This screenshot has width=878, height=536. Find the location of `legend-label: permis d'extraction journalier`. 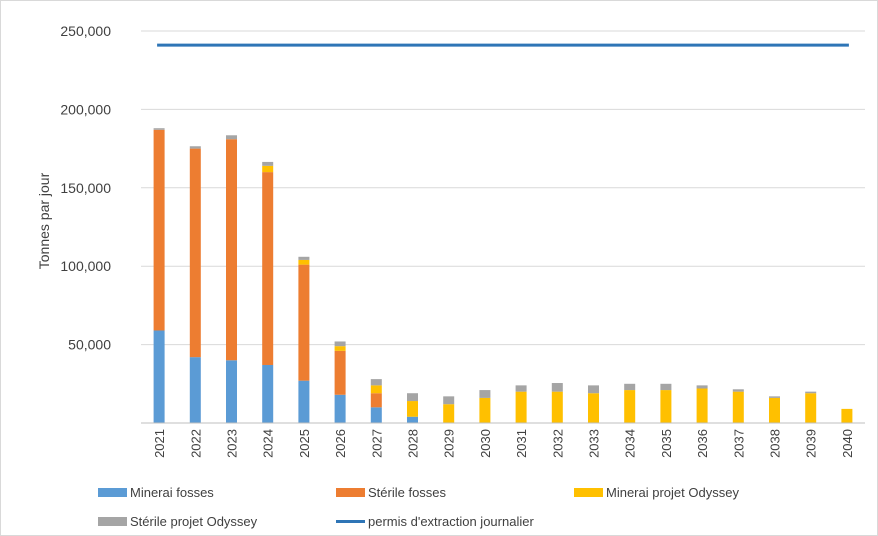

legend-label: permis d'extraction journalier is located at coordinates (451, 521).